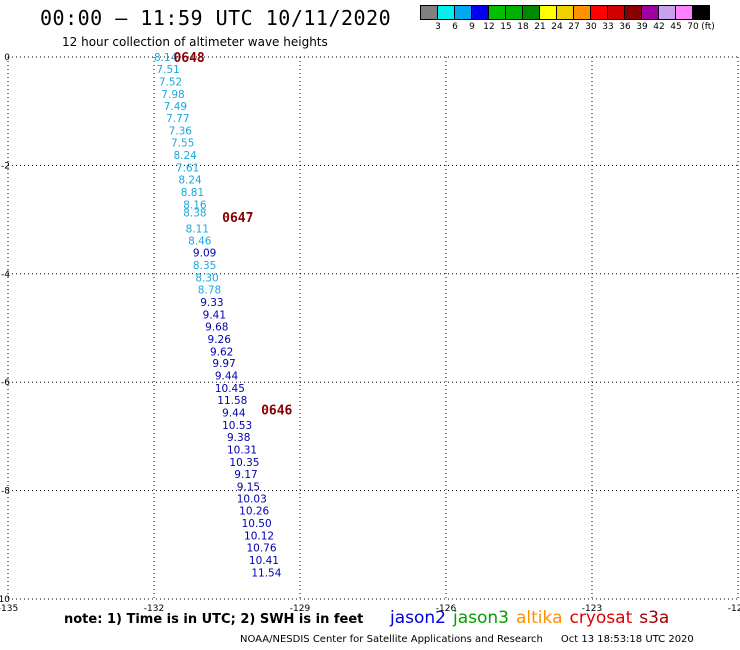  I want to click on legend-unit: (ft), so click(708, 27).